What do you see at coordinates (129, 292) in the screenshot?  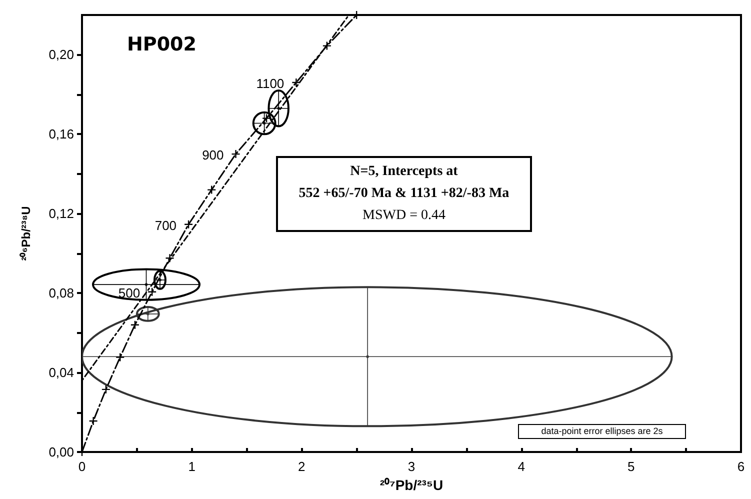 I see `annotation: 500` at bounding box center [129, 292].